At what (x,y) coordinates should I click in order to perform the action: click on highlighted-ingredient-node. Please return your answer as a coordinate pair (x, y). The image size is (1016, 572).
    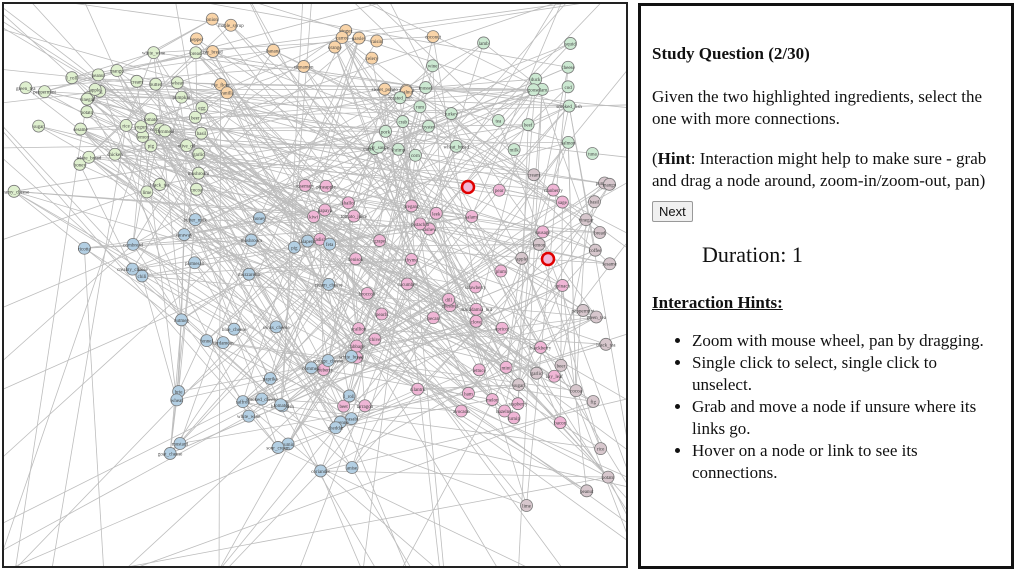
    Looking at the image, I should click on (468, 187).